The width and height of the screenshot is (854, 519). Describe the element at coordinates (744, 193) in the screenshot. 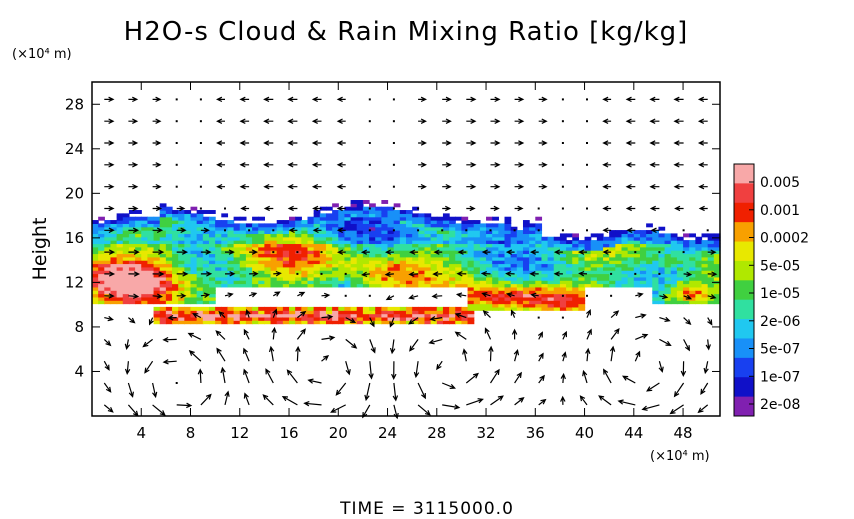

I see `colorbar-swatch` at that location.